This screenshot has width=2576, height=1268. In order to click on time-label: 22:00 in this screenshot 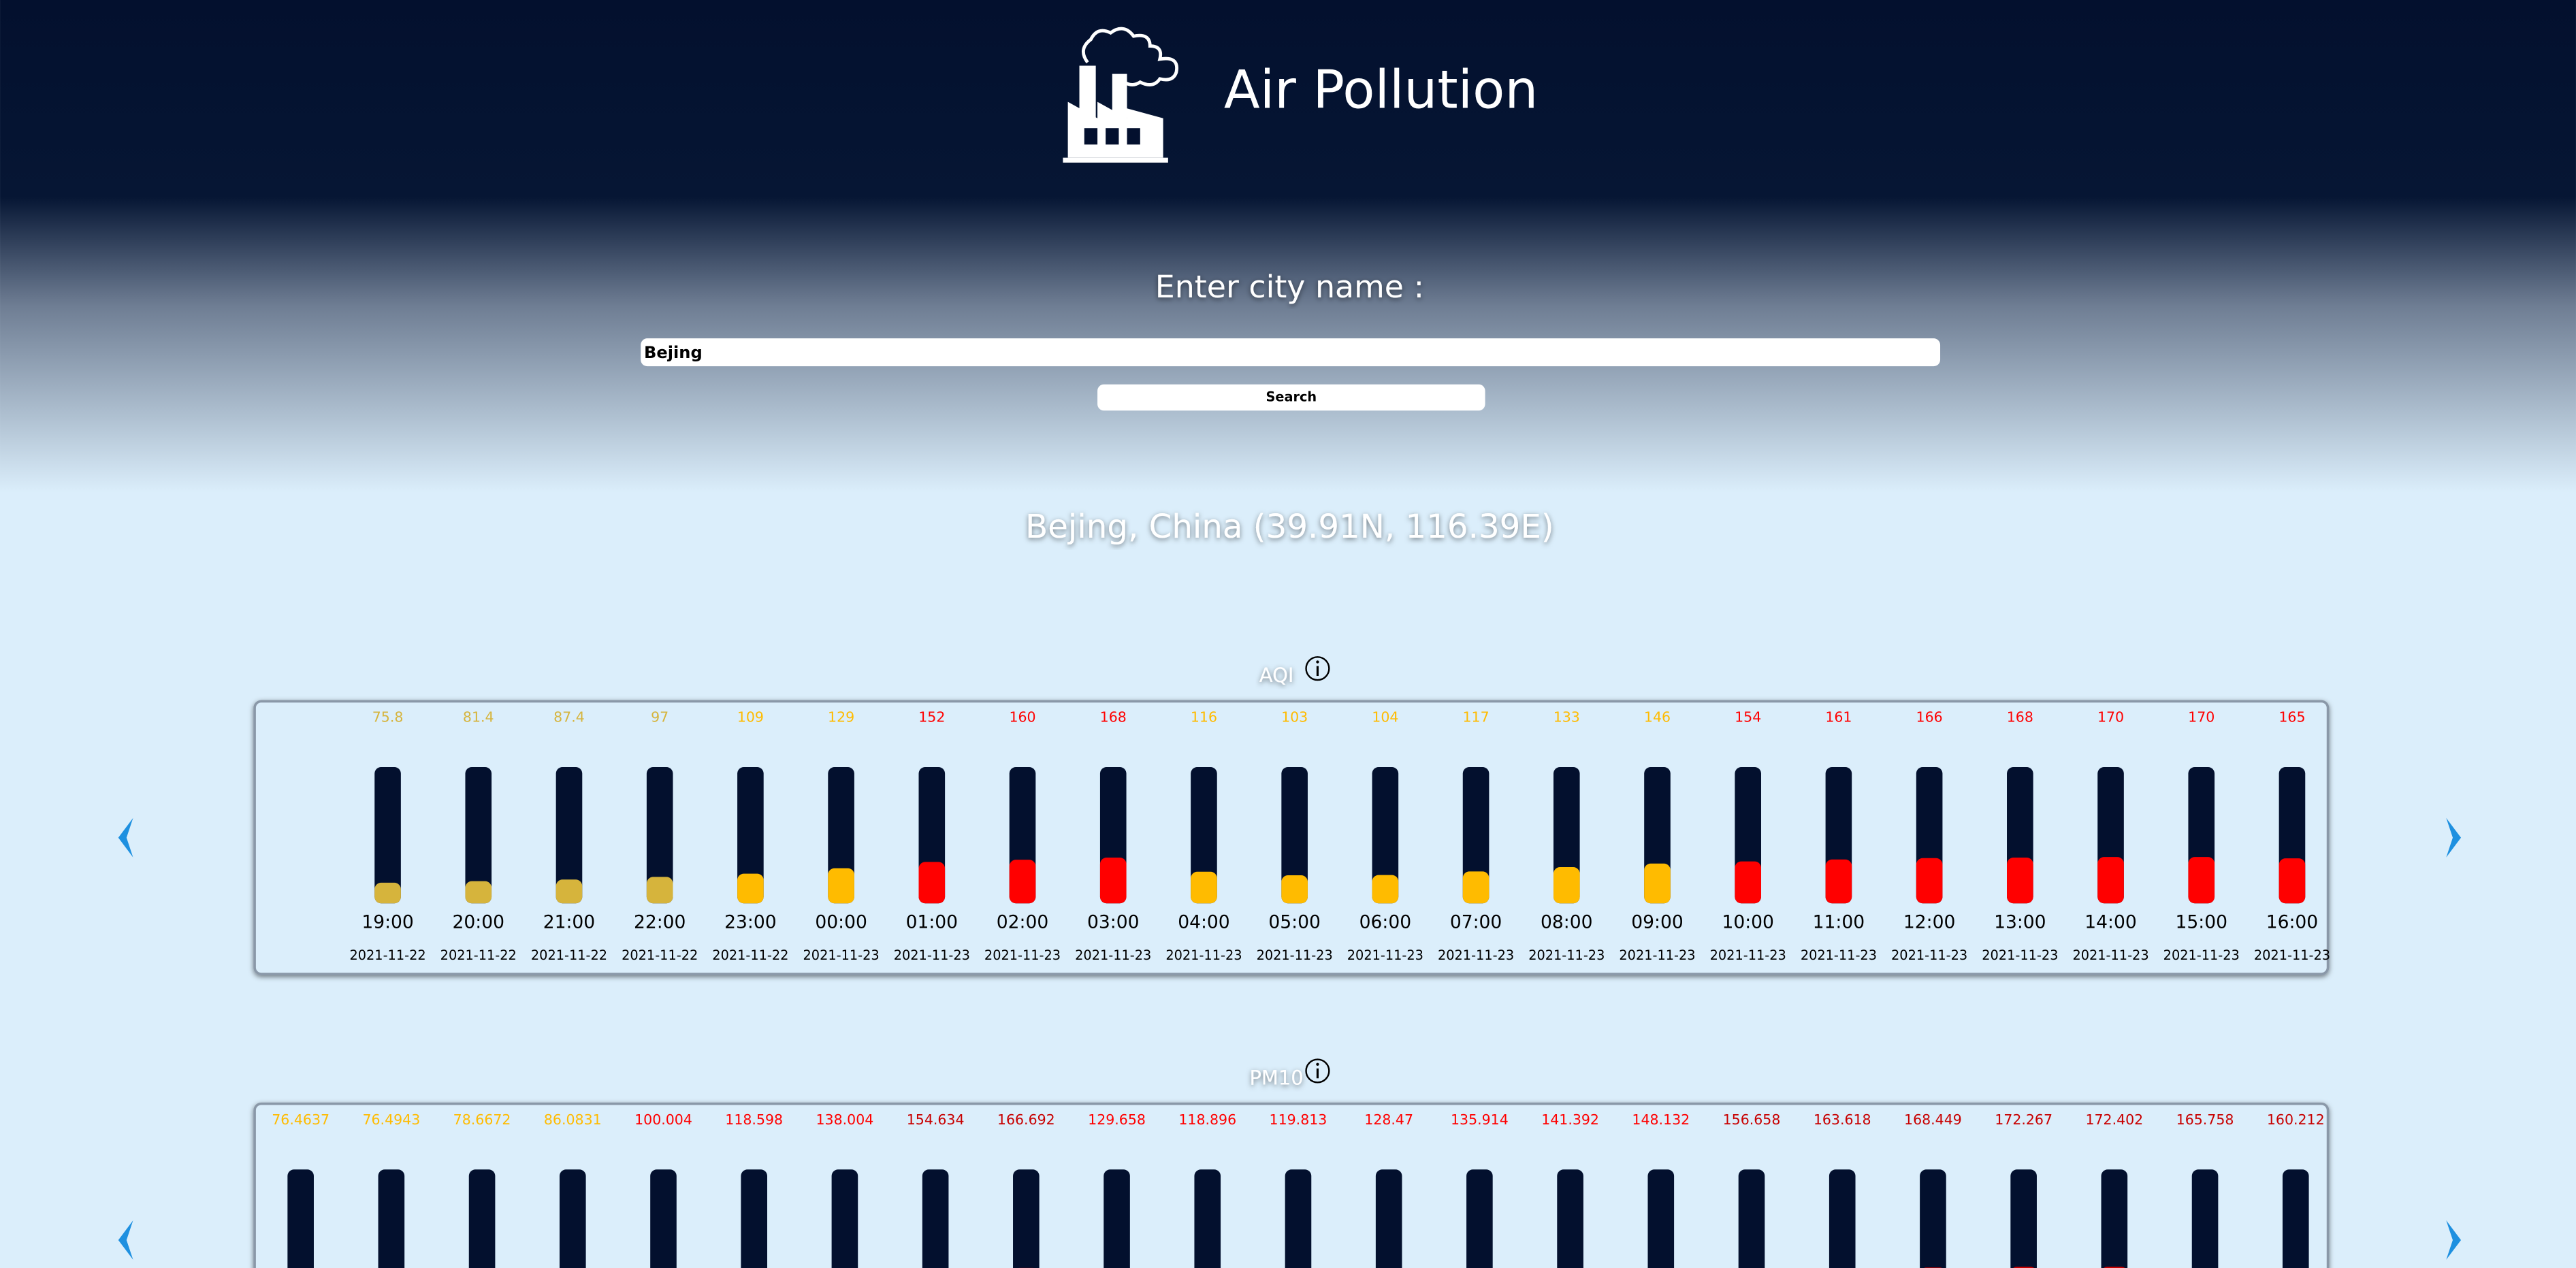, I will do `click(660, 923)`.